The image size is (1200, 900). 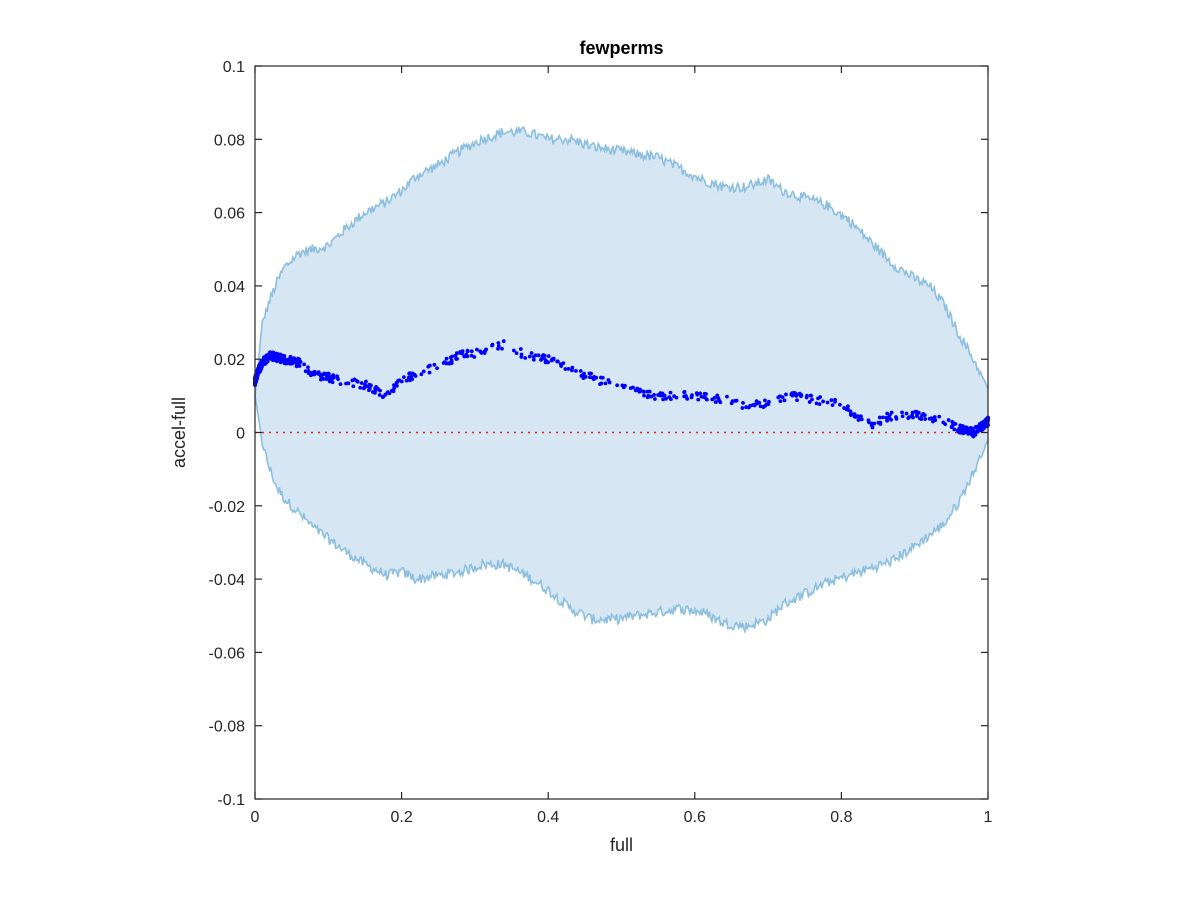 What do you see at coordinates (234, 67) in the screenshot?
I see `y-tick-label: 0.1` at bounding box center [234, 67].